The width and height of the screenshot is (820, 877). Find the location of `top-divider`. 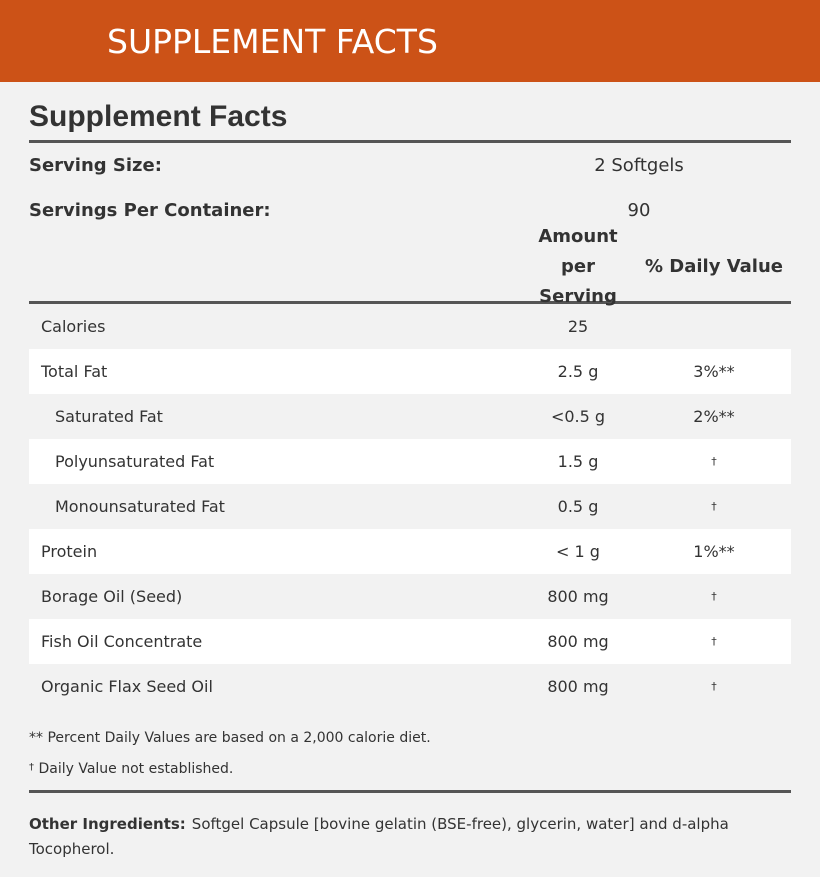

top-divider is located at coordinates (410, 141).